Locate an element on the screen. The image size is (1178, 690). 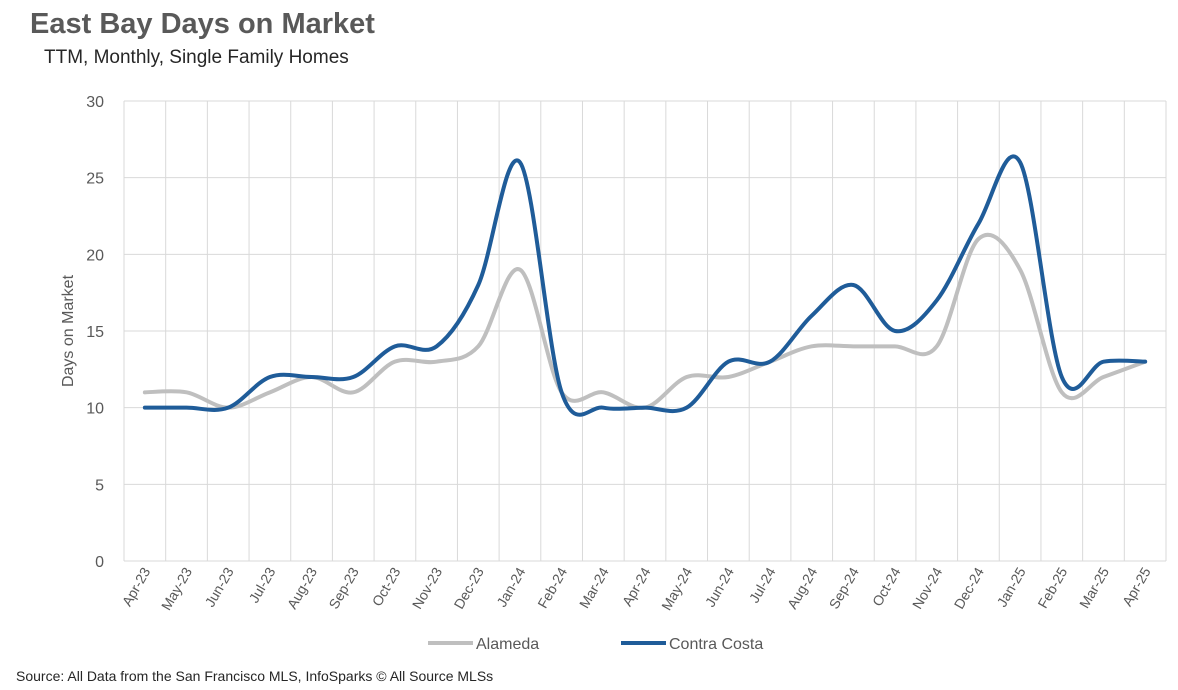
x-tick-label: Apr-24 is located at coordinates (636, 586).